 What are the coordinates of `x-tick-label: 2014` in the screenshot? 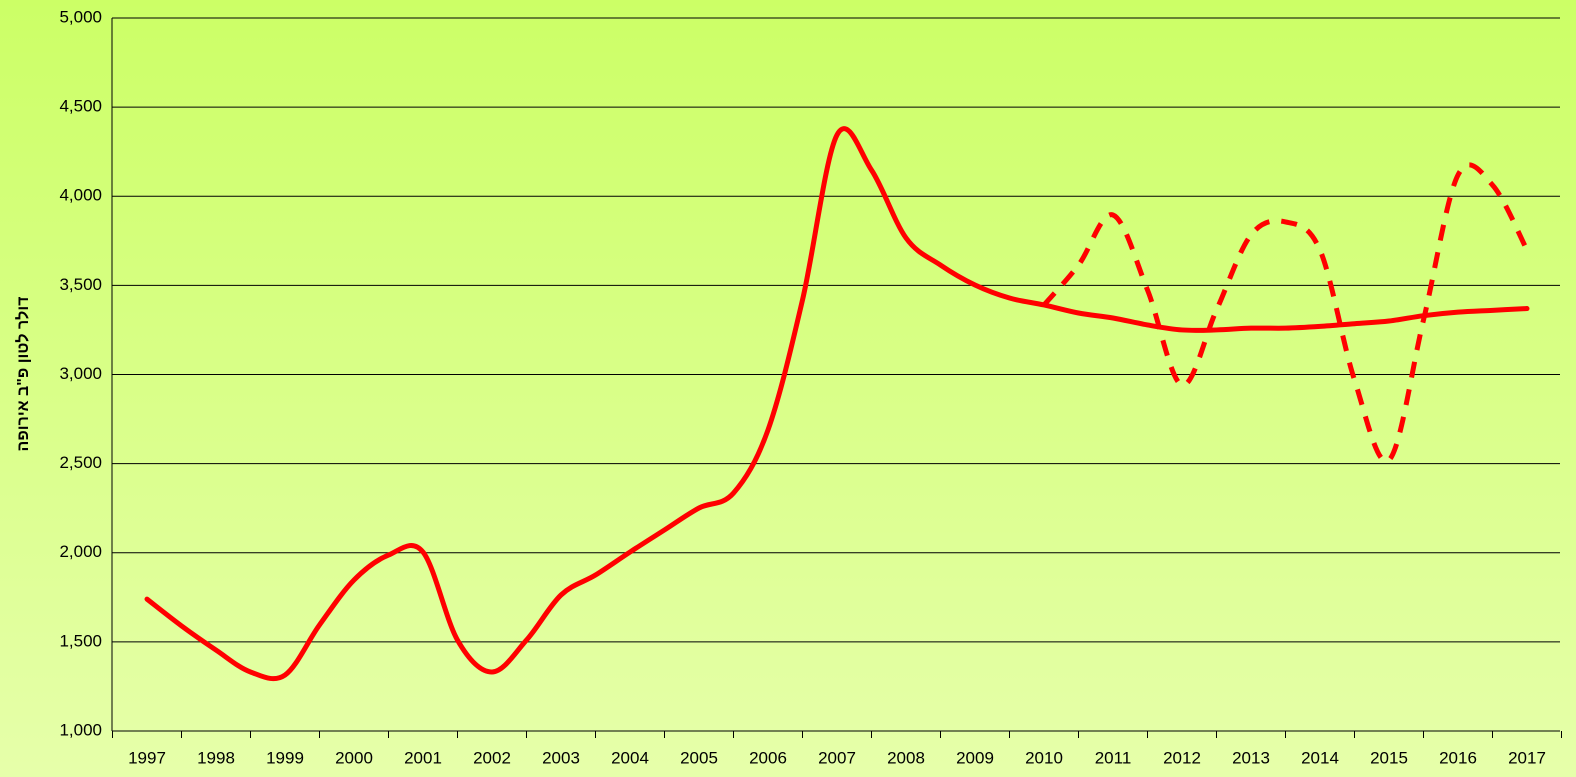 It's located at (1320, 757).